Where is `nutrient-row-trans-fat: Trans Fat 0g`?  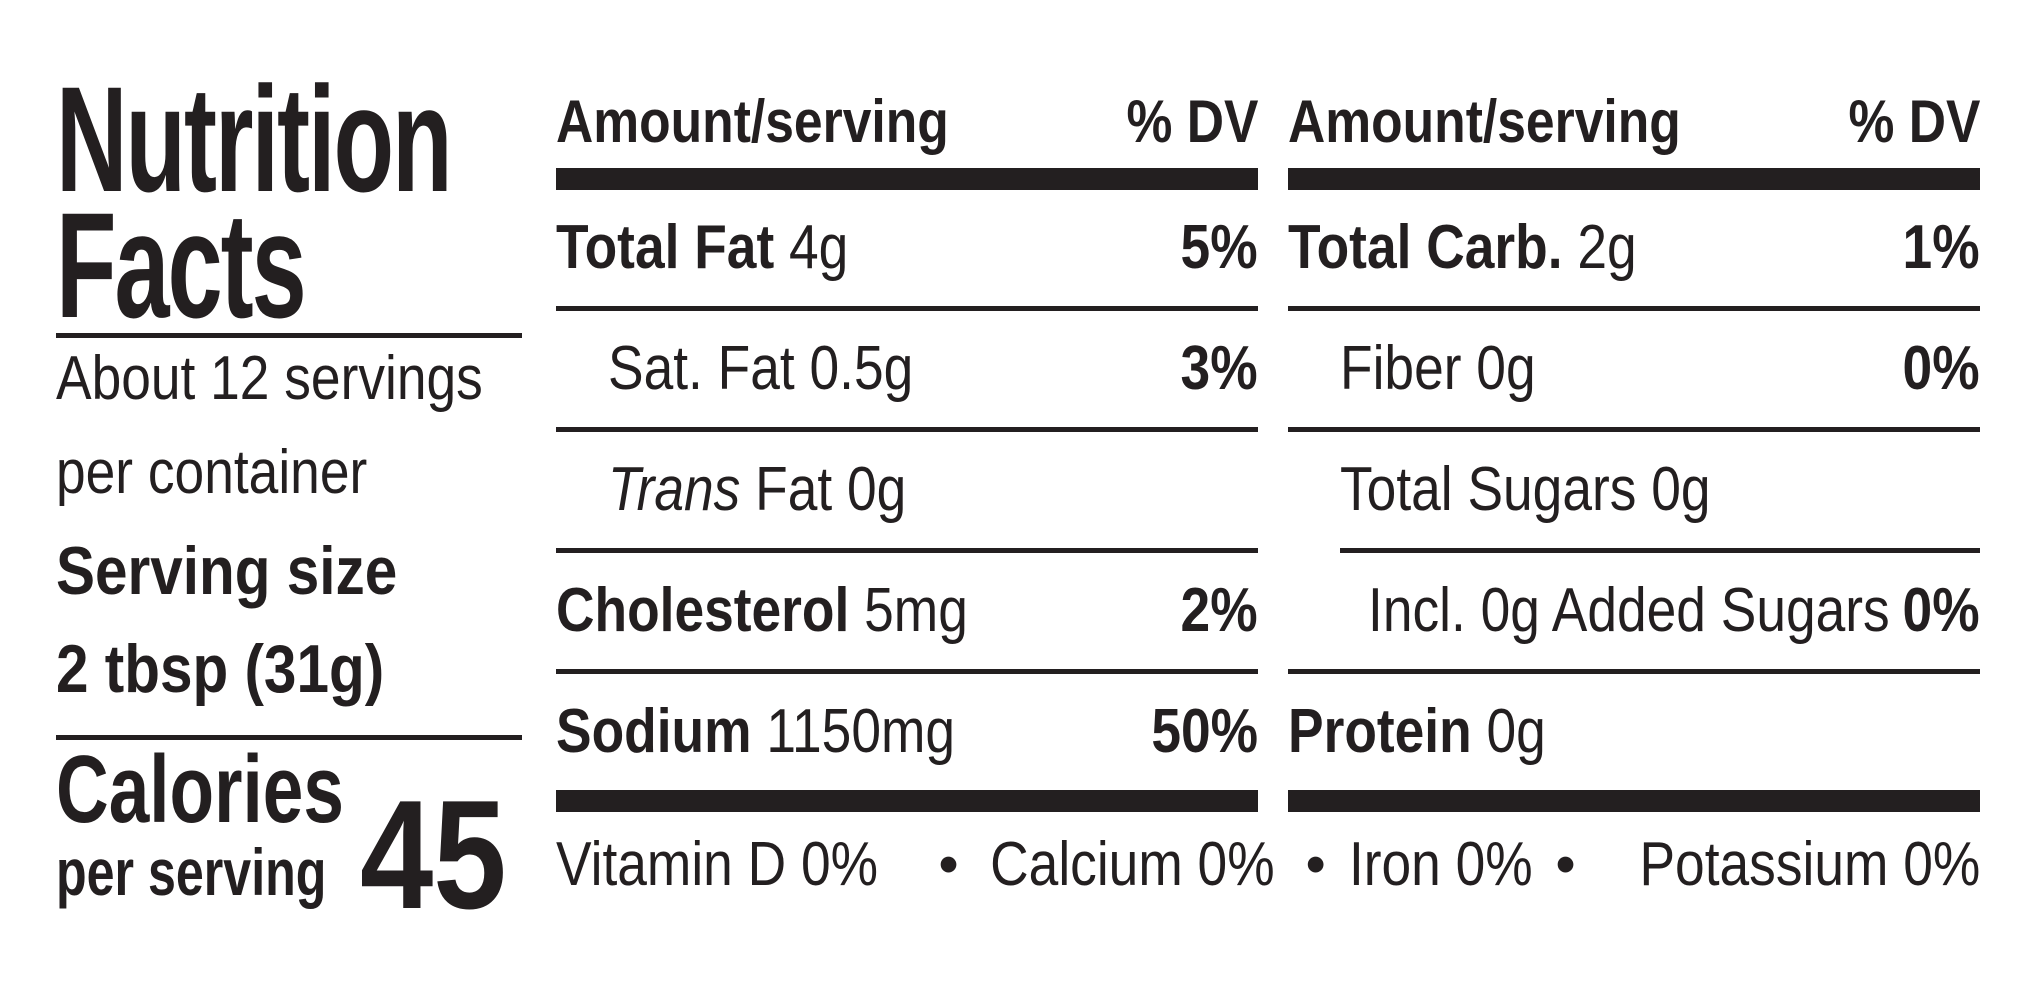
nutrient-row-trans-fat: Trans Fat 0g is located at coordinates (907, 490).